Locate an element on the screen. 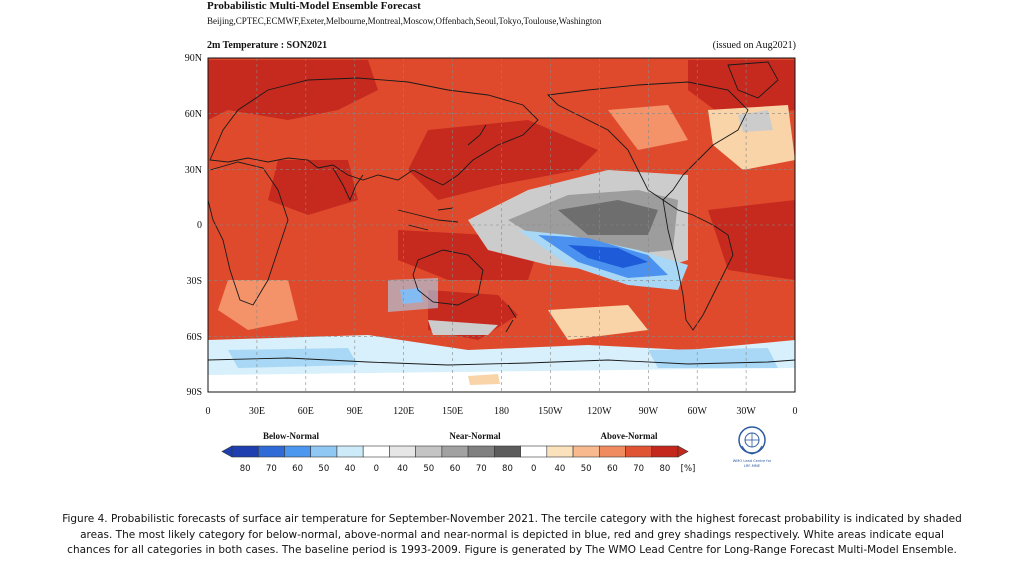  lat-tick: 0 is located at coordinates (199, 225).